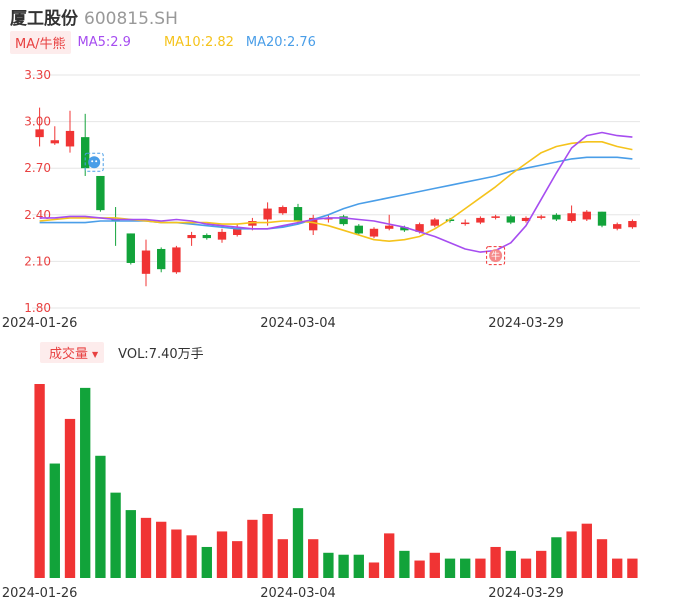 This screenshot has height=606, width=686. I want to click on x-tick-label: 2024-03-04, so click(298, 593).